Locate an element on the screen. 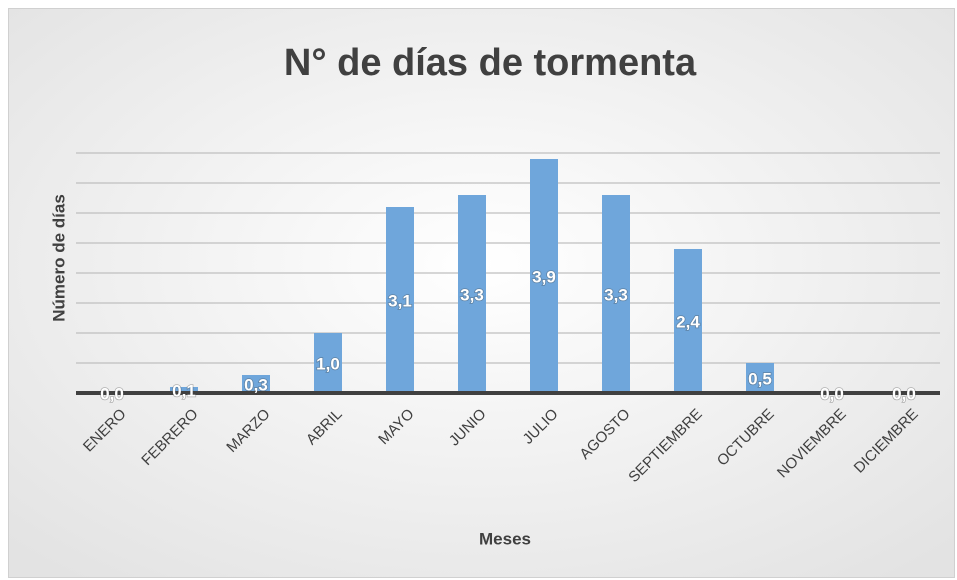 The width and height of the screenshot is (957, 580). x-axis-title: Meses is located at coordinates (505, 538).